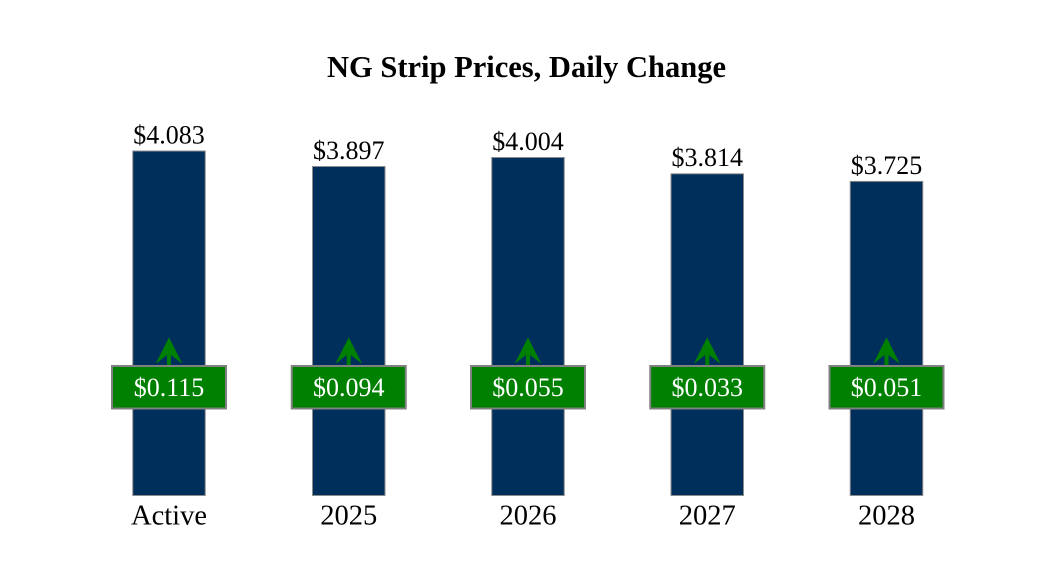 Image resolution: width=1056 pixels, height=581 pixels. What do you see at coordinates (528, 516) in the screenshot?
I see `svg-text: 2026` at bounding box center [528, 516].